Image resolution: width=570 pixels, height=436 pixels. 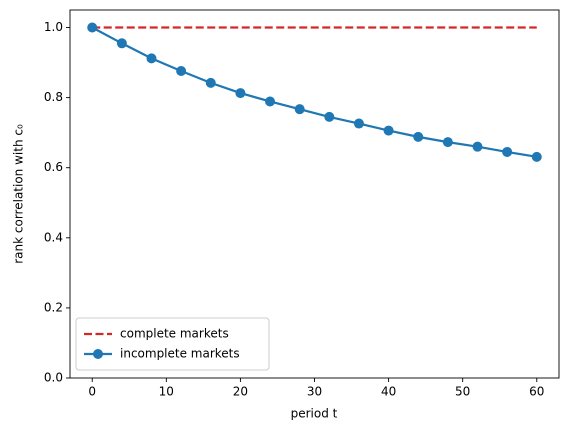 What do you see at coordinates (53, 97) in the screenshot?
I see `y-tick-label: 0.8` at bounding box center [53, 97].